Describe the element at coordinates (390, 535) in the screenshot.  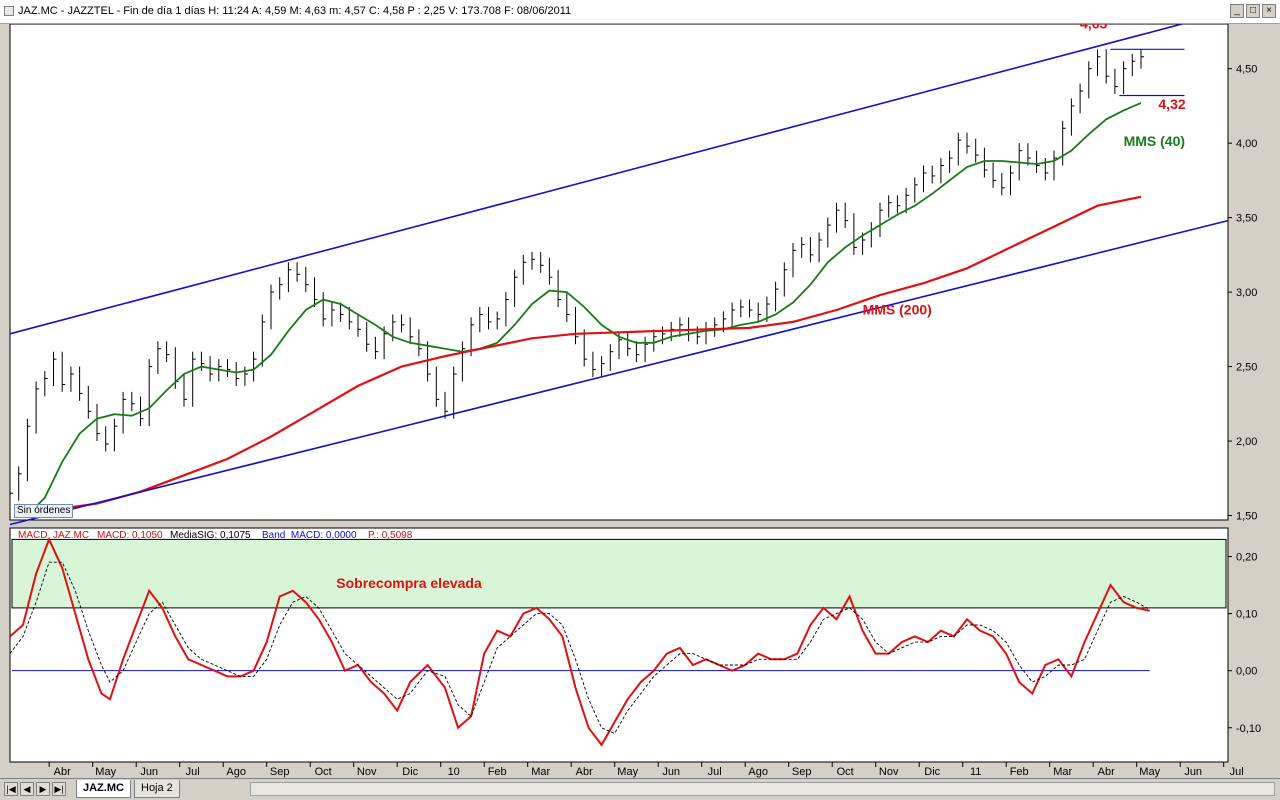
I see `macd-header-p: P.: 0,5098` at that location.